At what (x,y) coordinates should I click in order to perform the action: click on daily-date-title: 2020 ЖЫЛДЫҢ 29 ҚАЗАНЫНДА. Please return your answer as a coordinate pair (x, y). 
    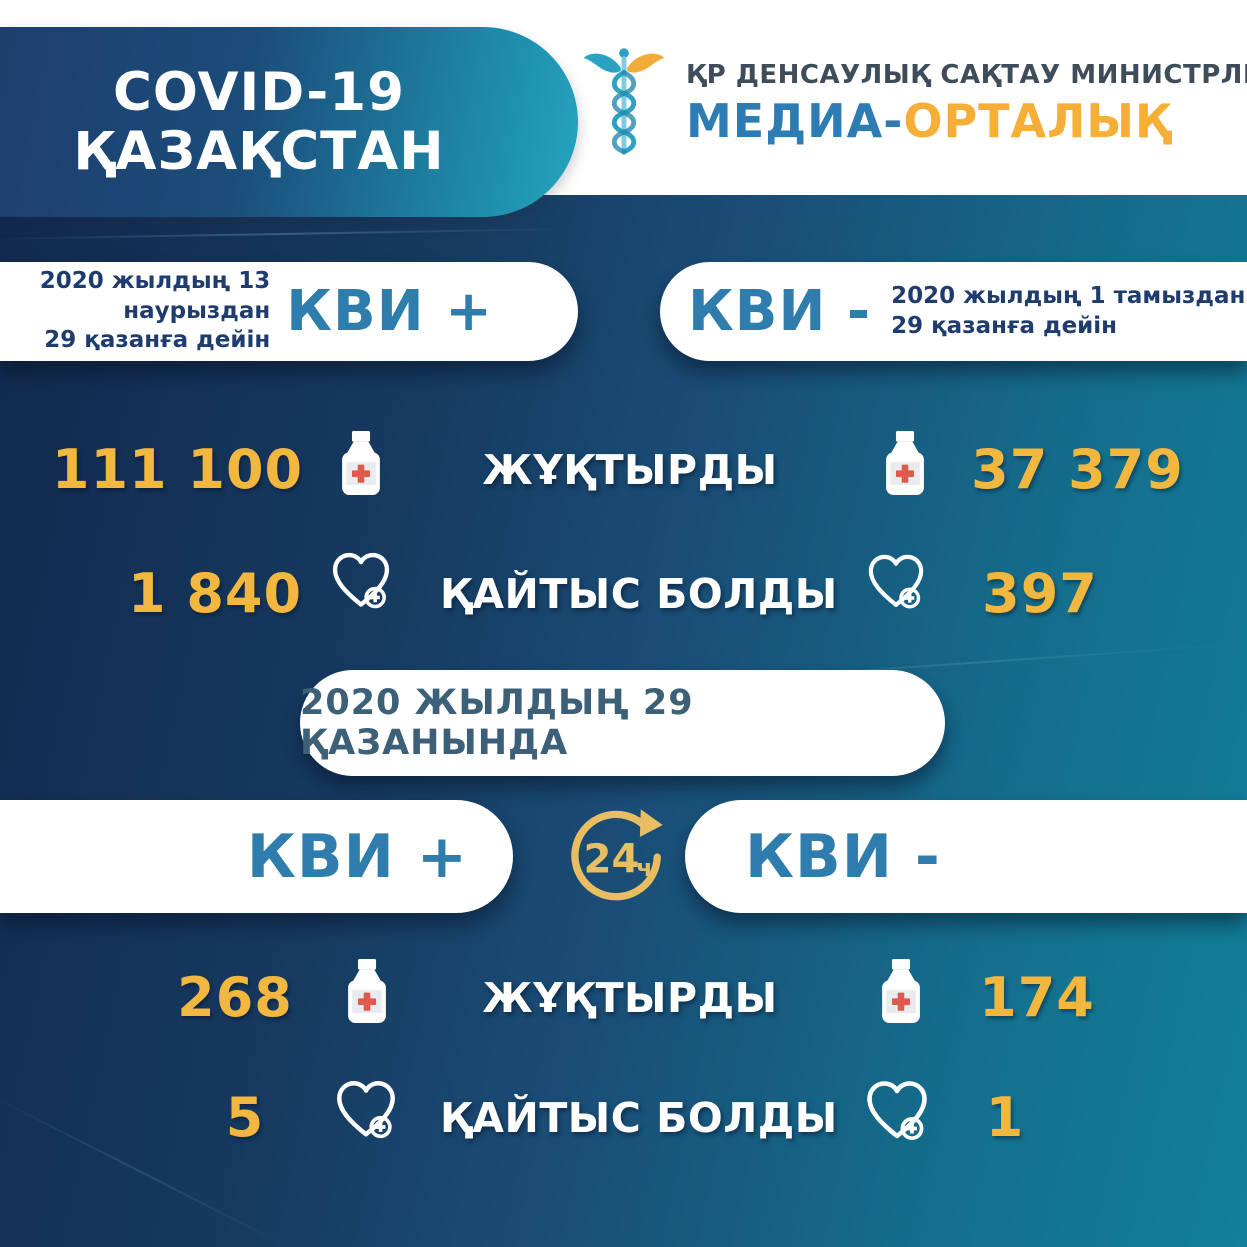
    Looking at the image, I should click on (497, 723).